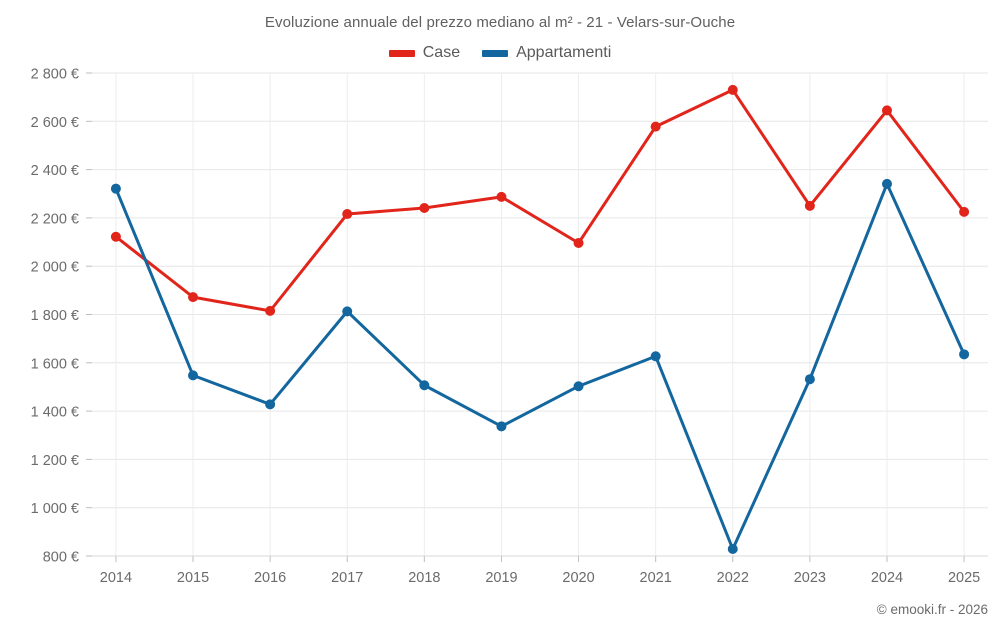 The height and width of the screenshot is (625, 1000). Describe the element at coordinates (964, 578) in the screenshot. I see `x-axis-tick-label: 2025` at that location.